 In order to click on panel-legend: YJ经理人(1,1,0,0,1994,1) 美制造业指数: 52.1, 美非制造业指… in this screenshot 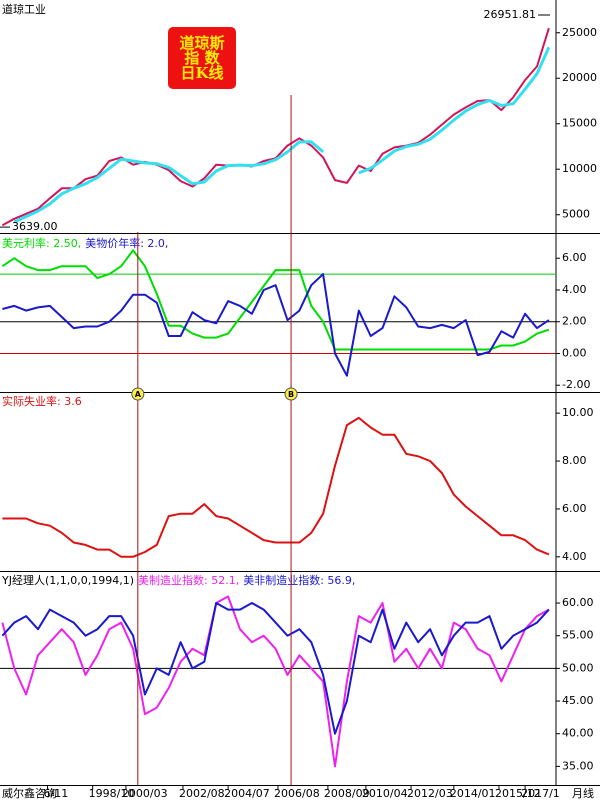, I will do `click(178, 580)`.